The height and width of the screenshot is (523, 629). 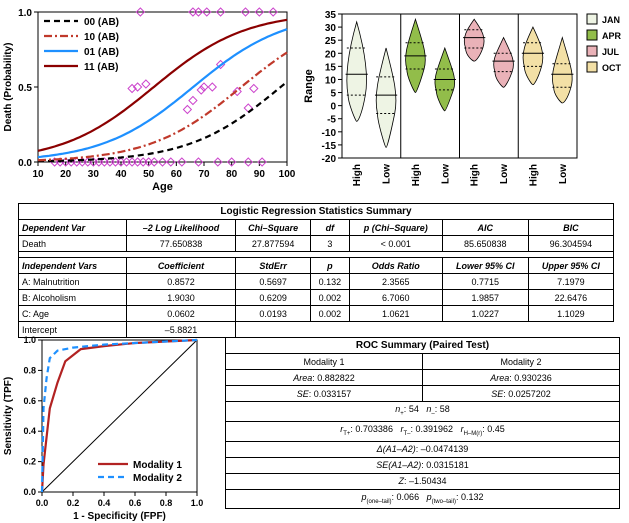 I want to click on se-1-value: 0.033157, so click(x=332, y=393).